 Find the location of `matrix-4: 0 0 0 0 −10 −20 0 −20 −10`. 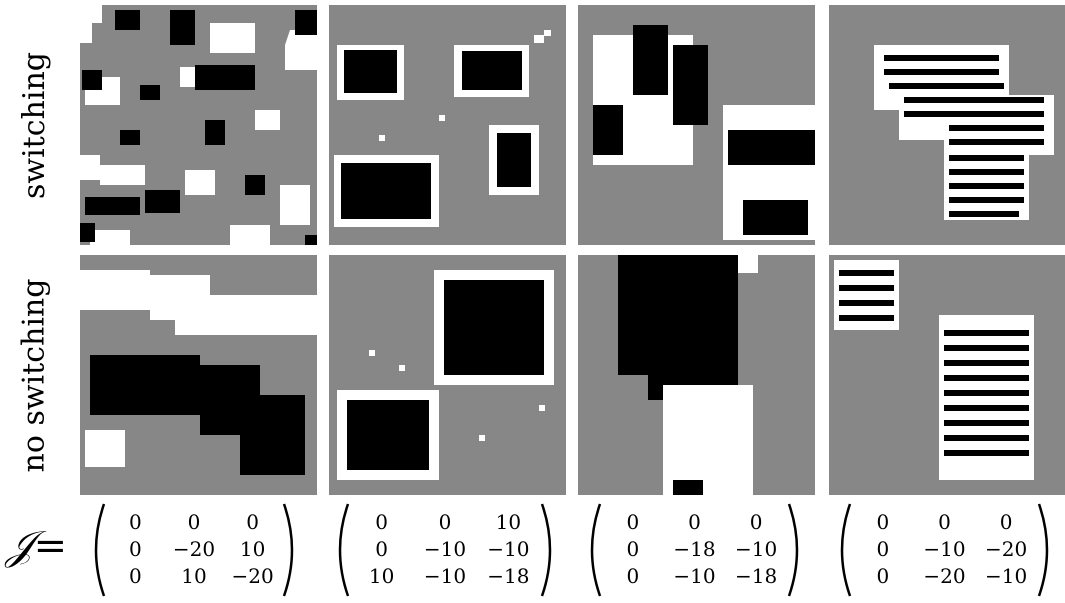

matrix-4: 0 0 0 0 −10 −20 0 −20 −10 is located at coordinates (944, 550).